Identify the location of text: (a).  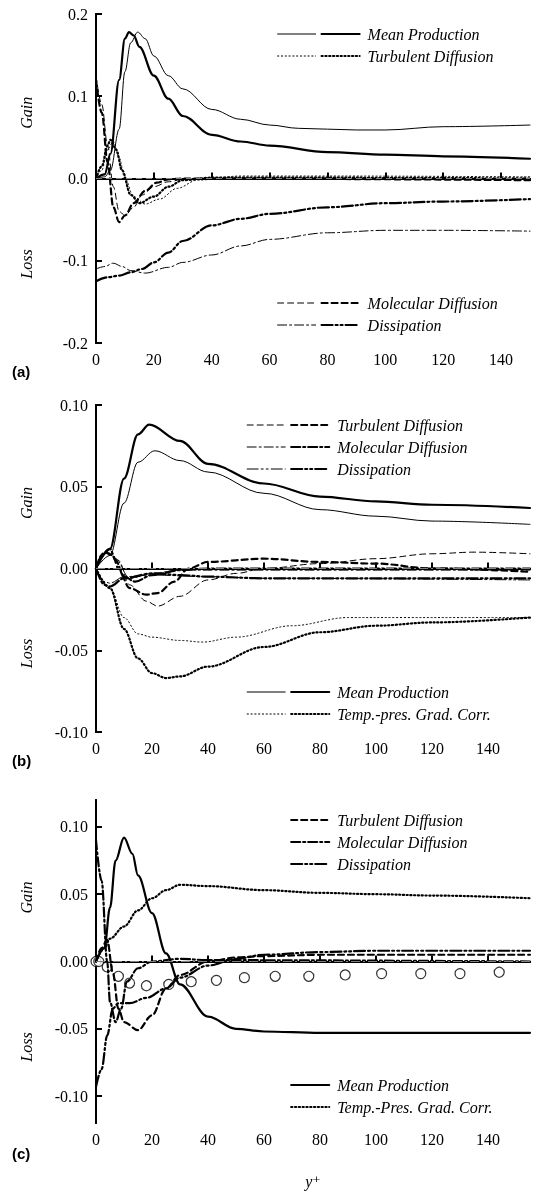
(21, 371).